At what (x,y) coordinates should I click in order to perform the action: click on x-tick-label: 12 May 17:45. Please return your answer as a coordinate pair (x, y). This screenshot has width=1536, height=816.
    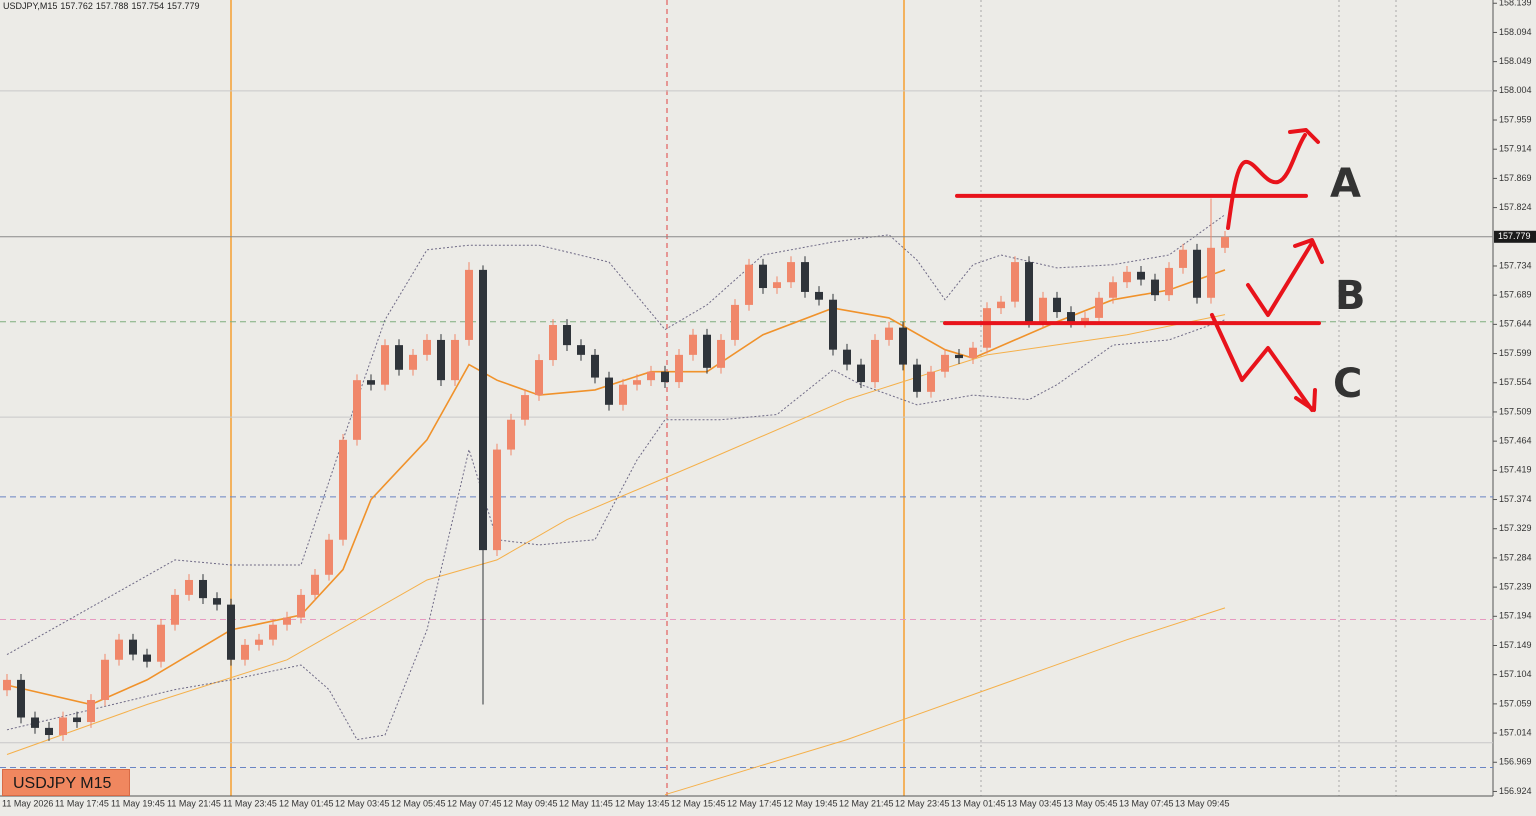
    Looking at the image, I should click on (754, 803).